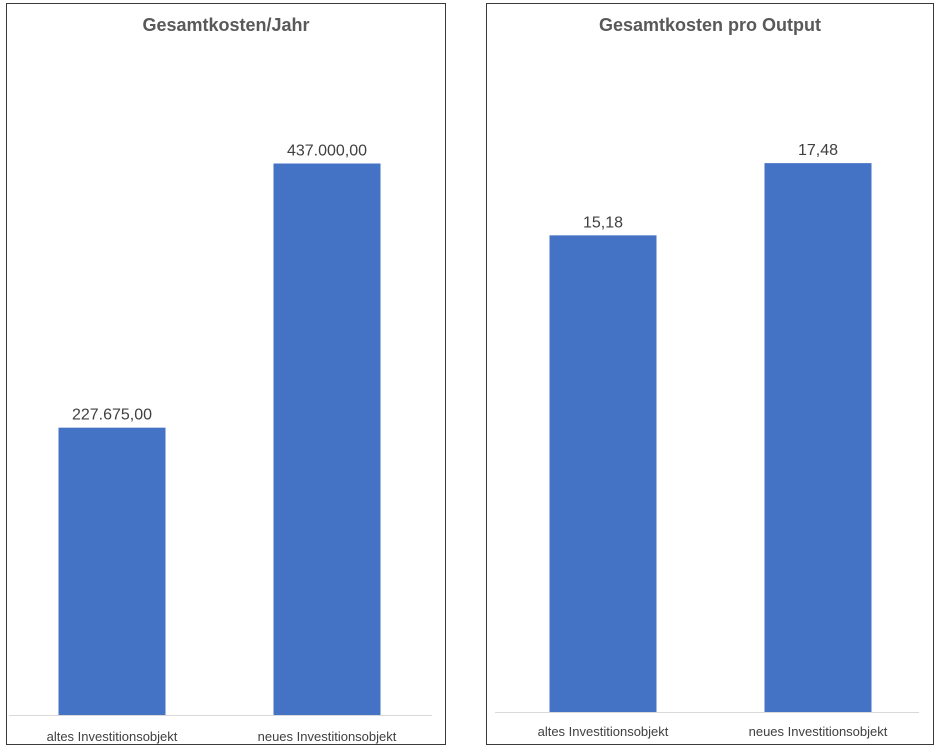 This screenshot has height=752, width=939. I want to click on data-label: 17,48, so click(818, 150).